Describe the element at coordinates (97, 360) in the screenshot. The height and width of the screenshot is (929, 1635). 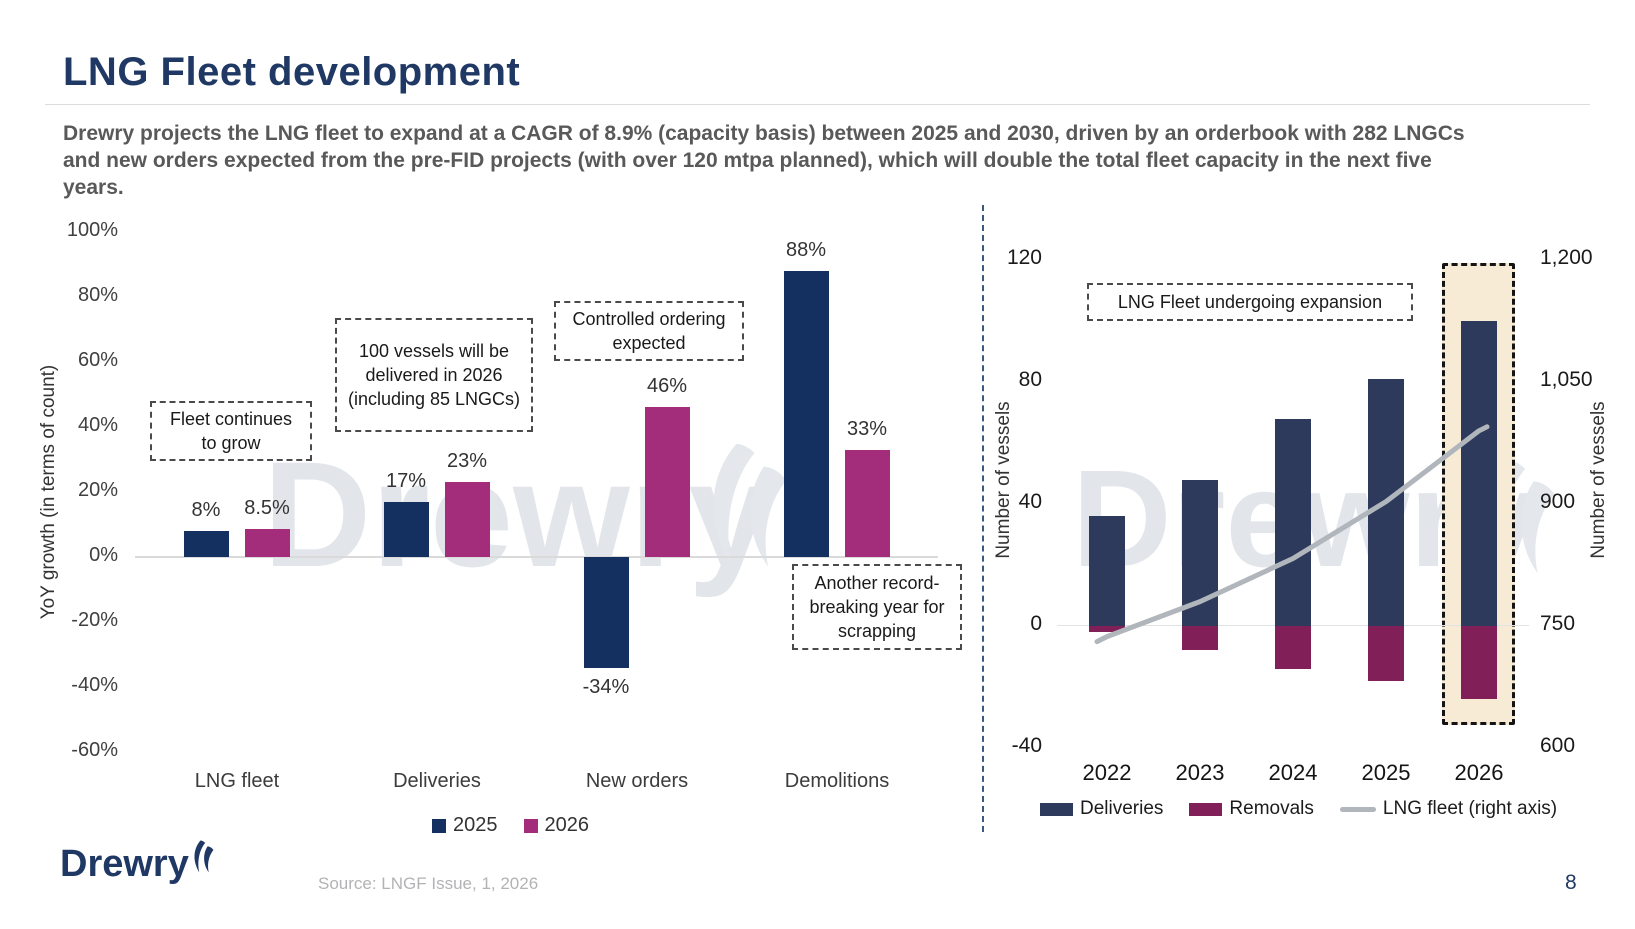
I see `left-chart-y-tick: 60%` at that location.